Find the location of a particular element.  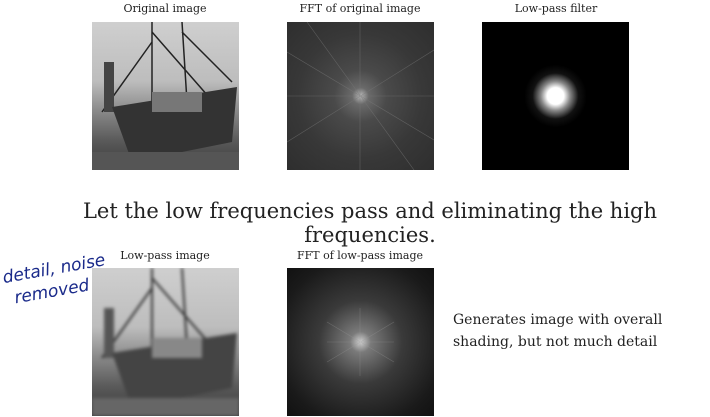

fft-low-pass-image is located at coordinates (360, 342).